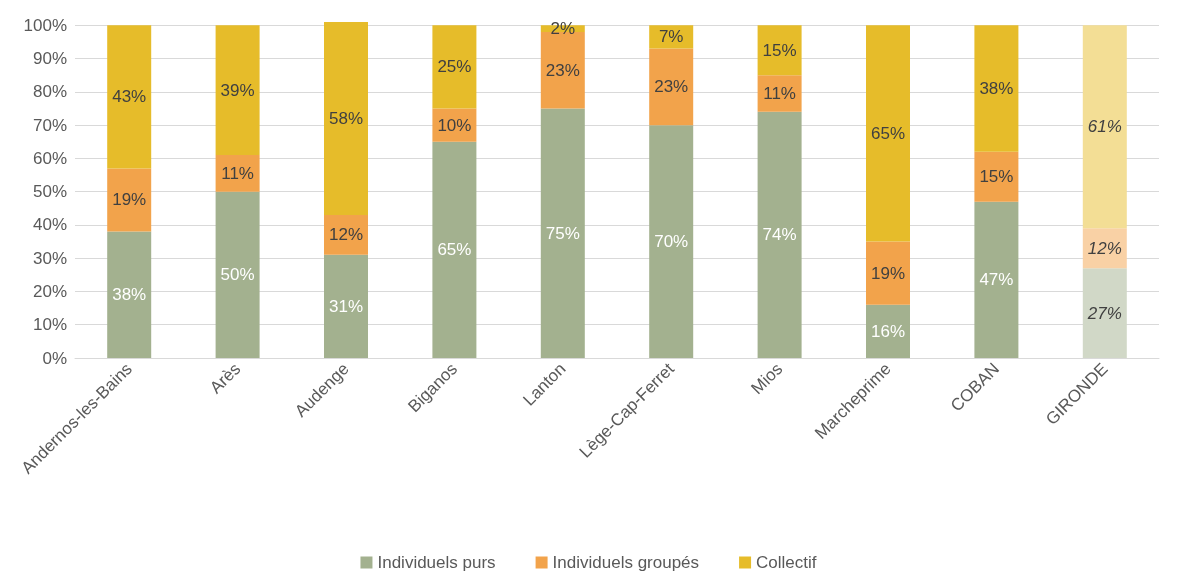 This screenshot has width=1177, height=576. I want to click on data-label: 74%, so click(779, 235).